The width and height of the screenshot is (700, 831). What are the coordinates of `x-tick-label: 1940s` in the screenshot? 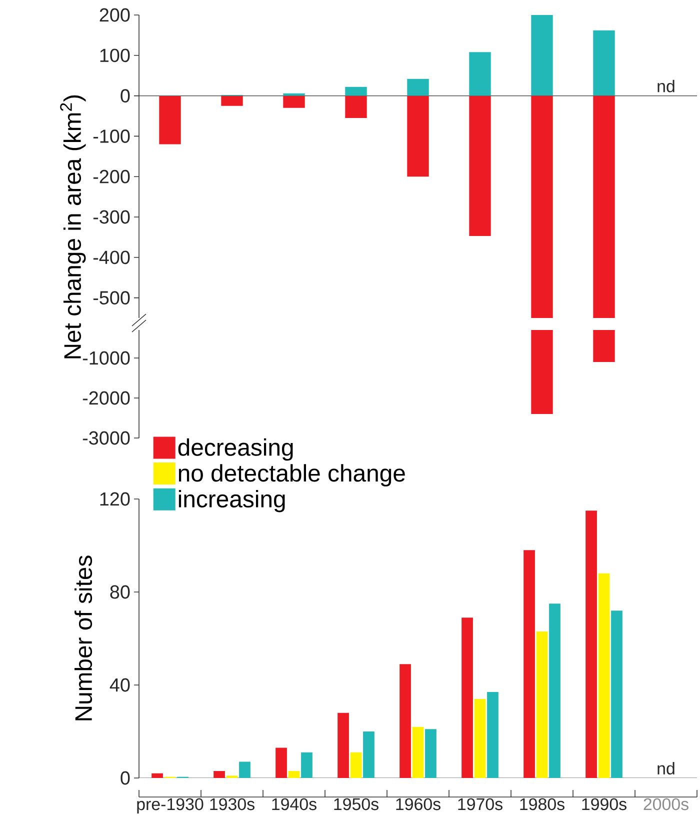 It's located at (294, 804).